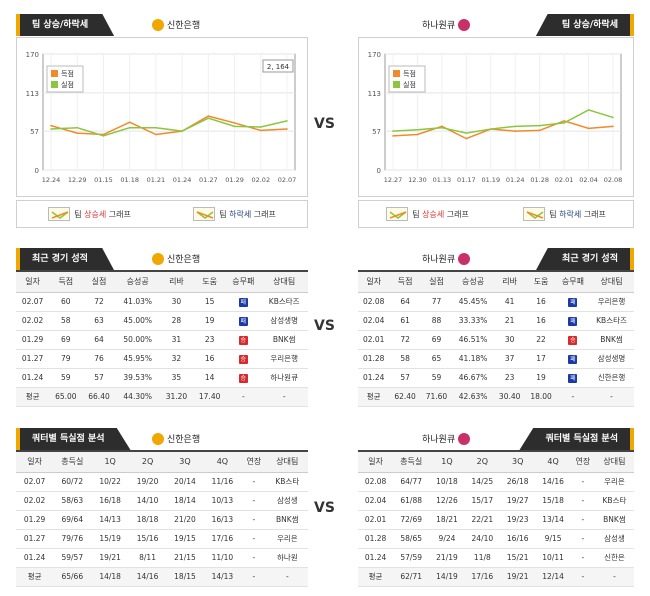 This screenshot has width=650, height=596. Describe the element at coordinates (260, 180) in the screenshot. I see `x-tick-label: 02.02` at that location.